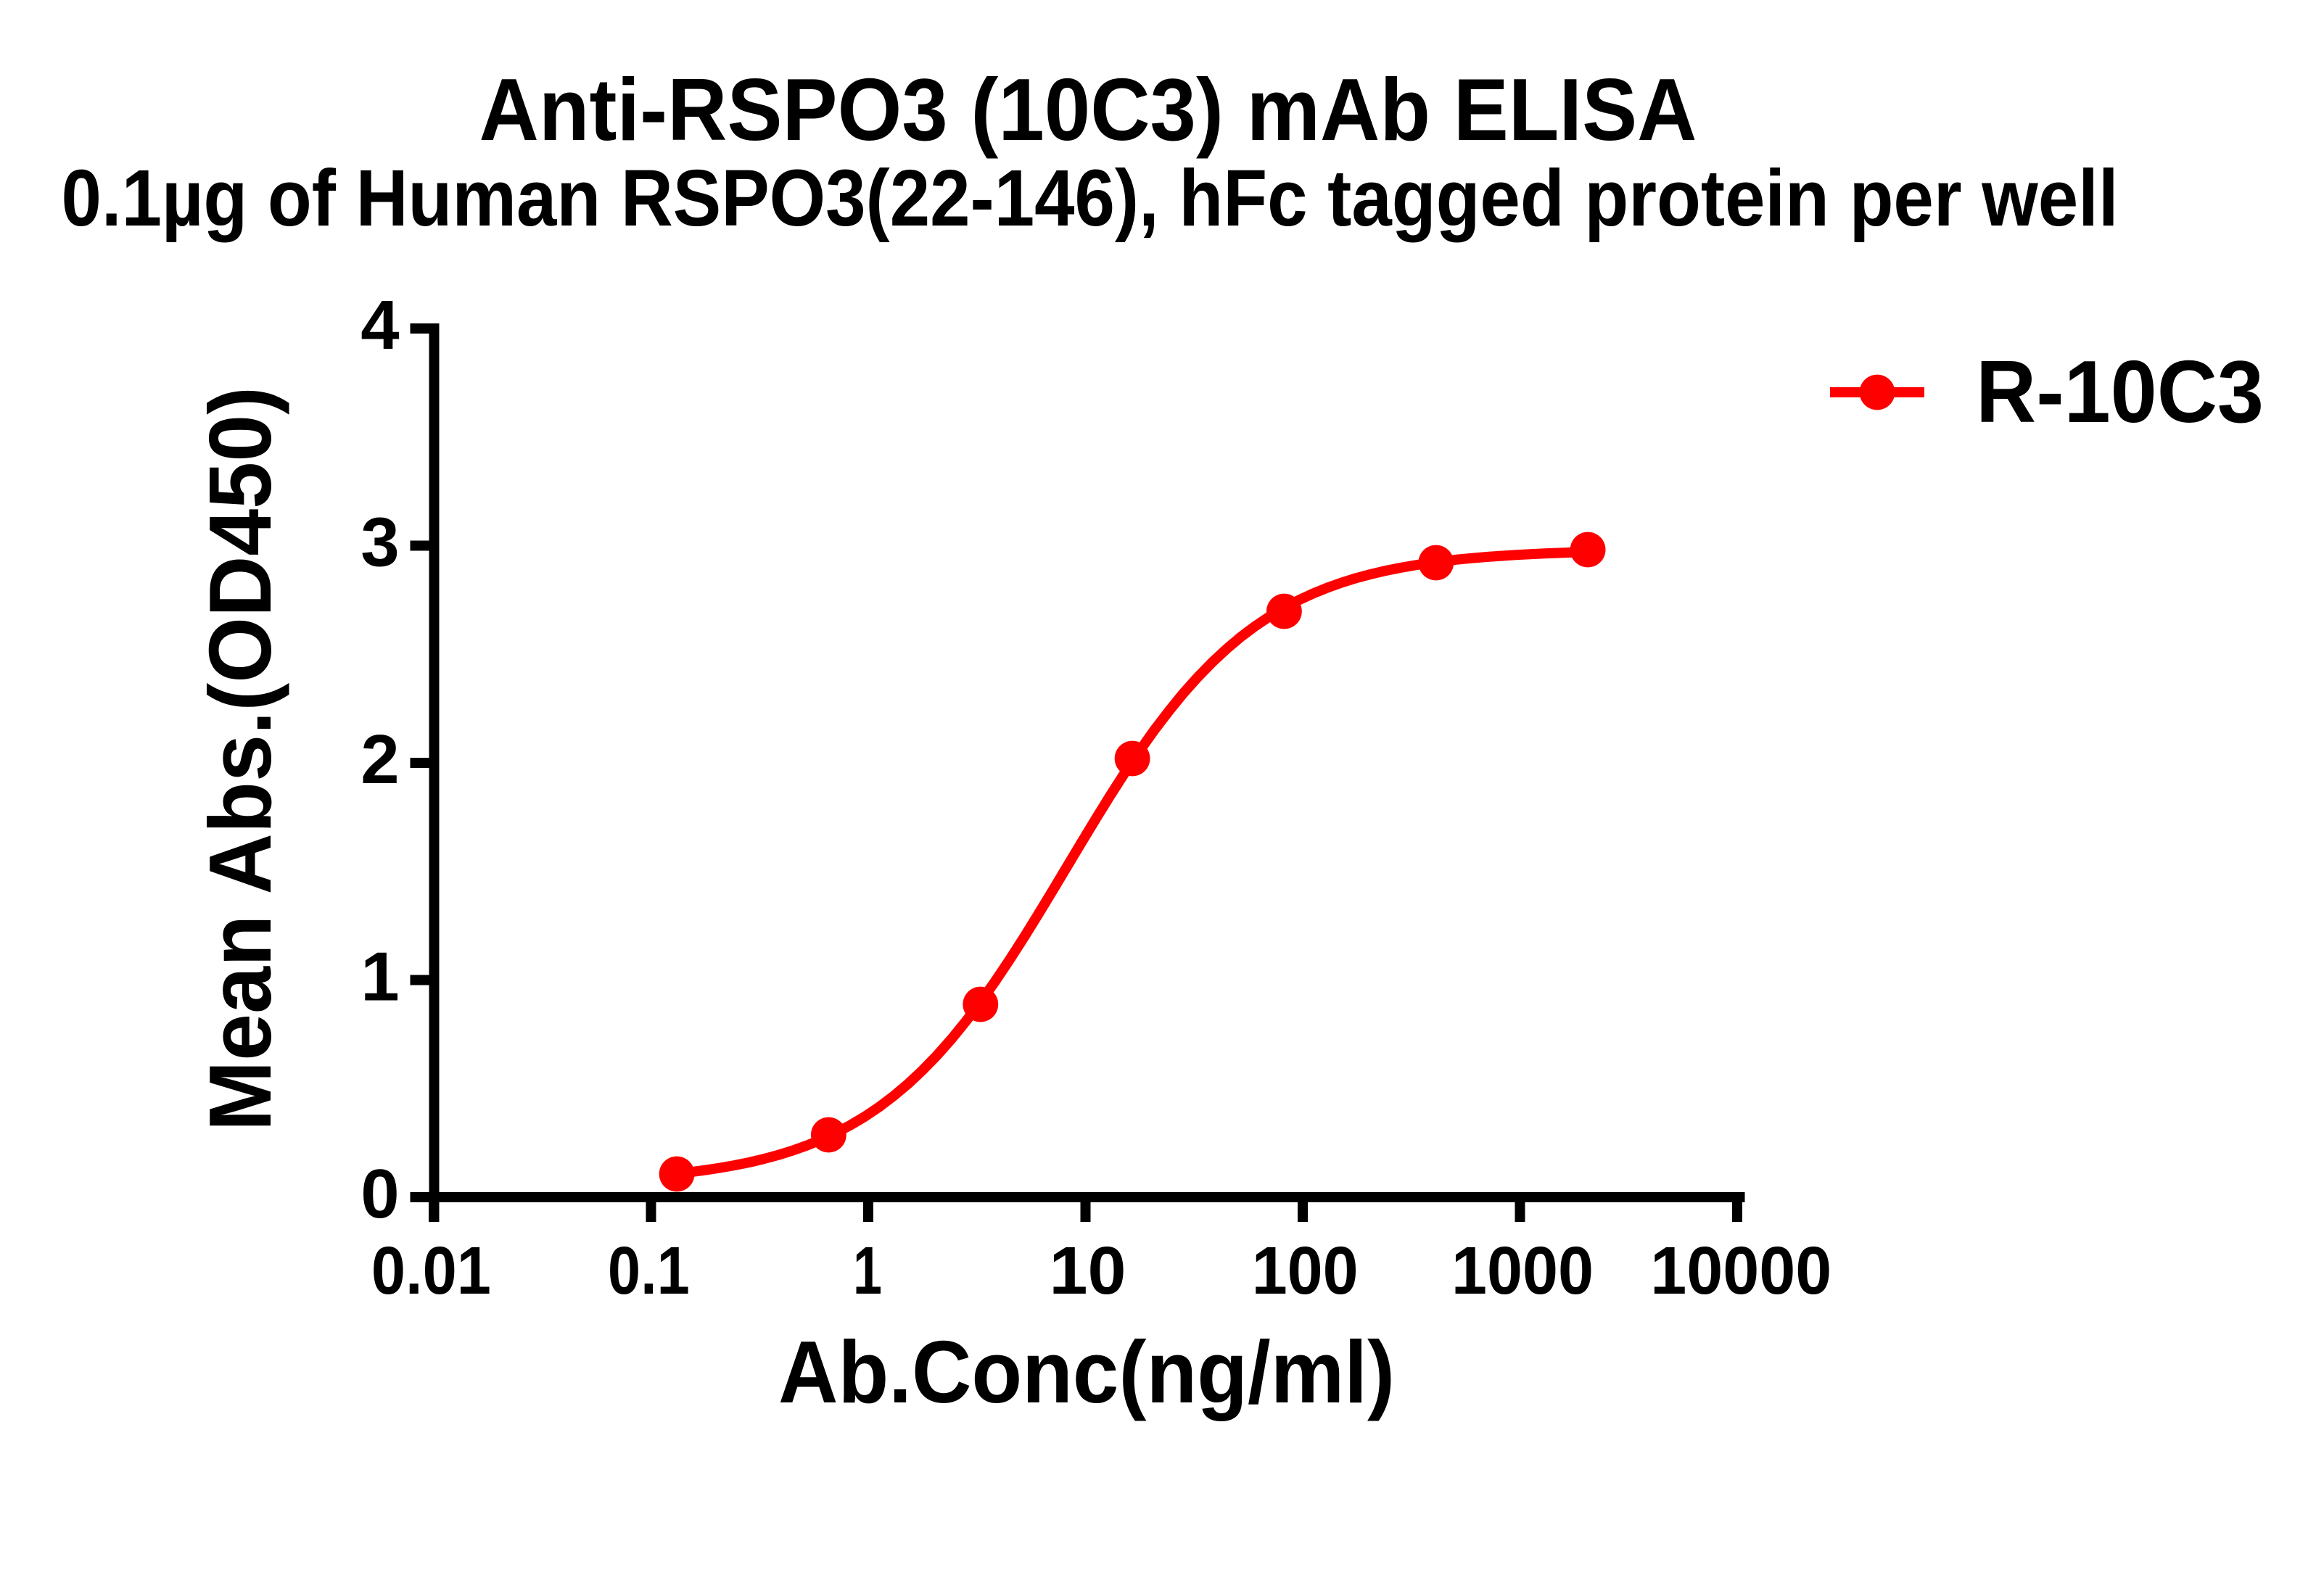  What do you see at coordinates (379, 325) in the screenshot?
I see `svg-text: 4` at bounding box center [379, 325].